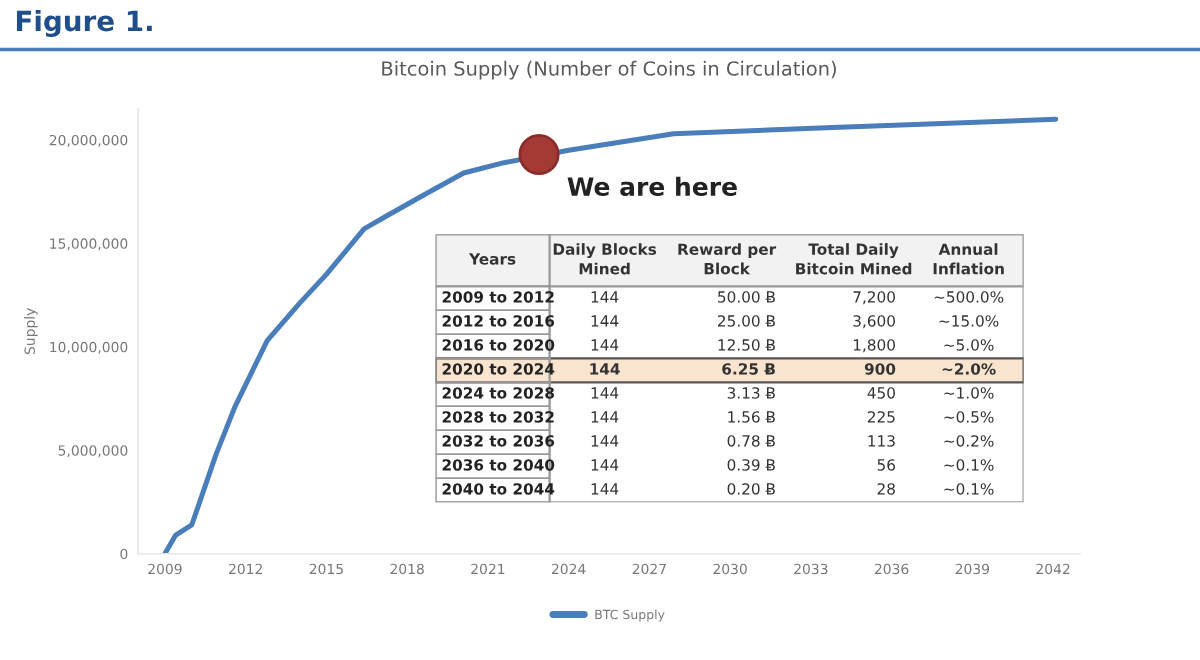 The width and height of the screenshot is (1200, 660). I want to click on caption: Figure 1., so click(84, 23).